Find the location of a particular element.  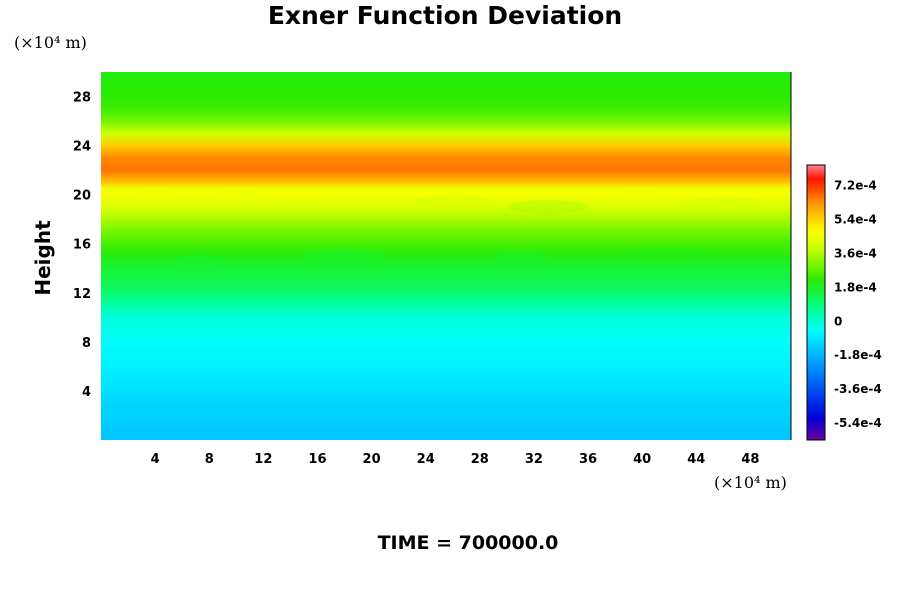

colorbar-tick-label: 5.4e-4 is located at coordinates (855, 220).